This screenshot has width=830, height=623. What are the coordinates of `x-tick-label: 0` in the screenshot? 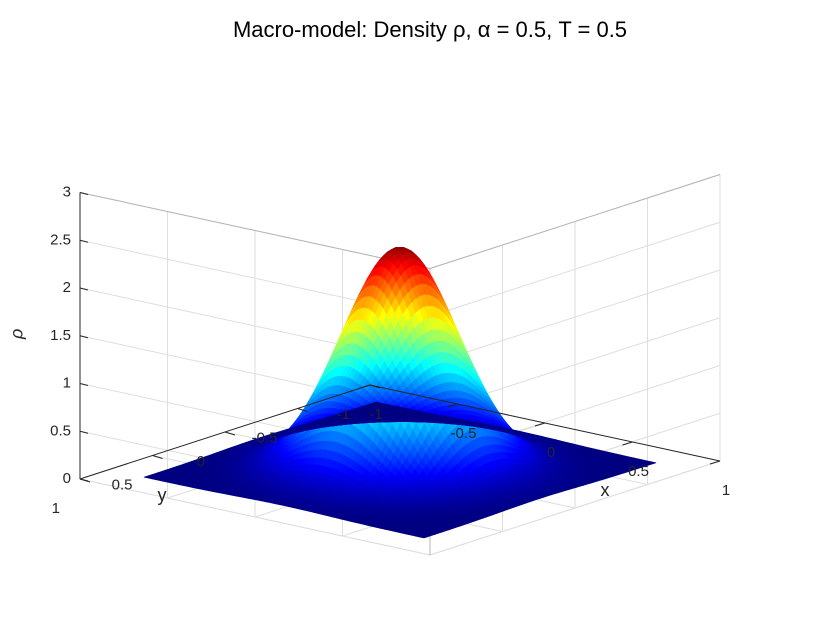 It's located at (551, 452).